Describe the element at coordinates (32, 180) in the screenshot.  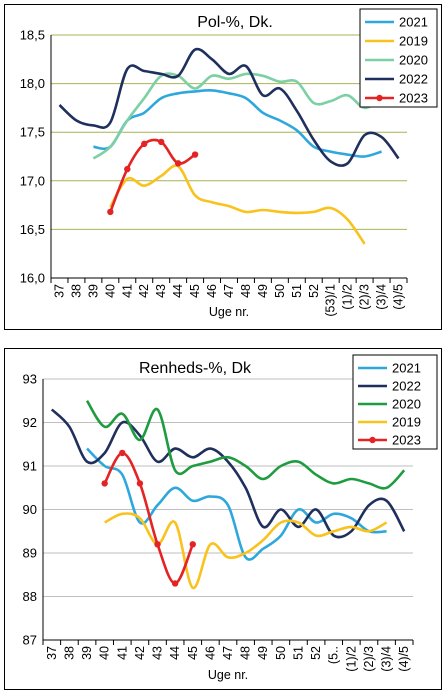
I see `y-tick-label: 17,0` at that location.